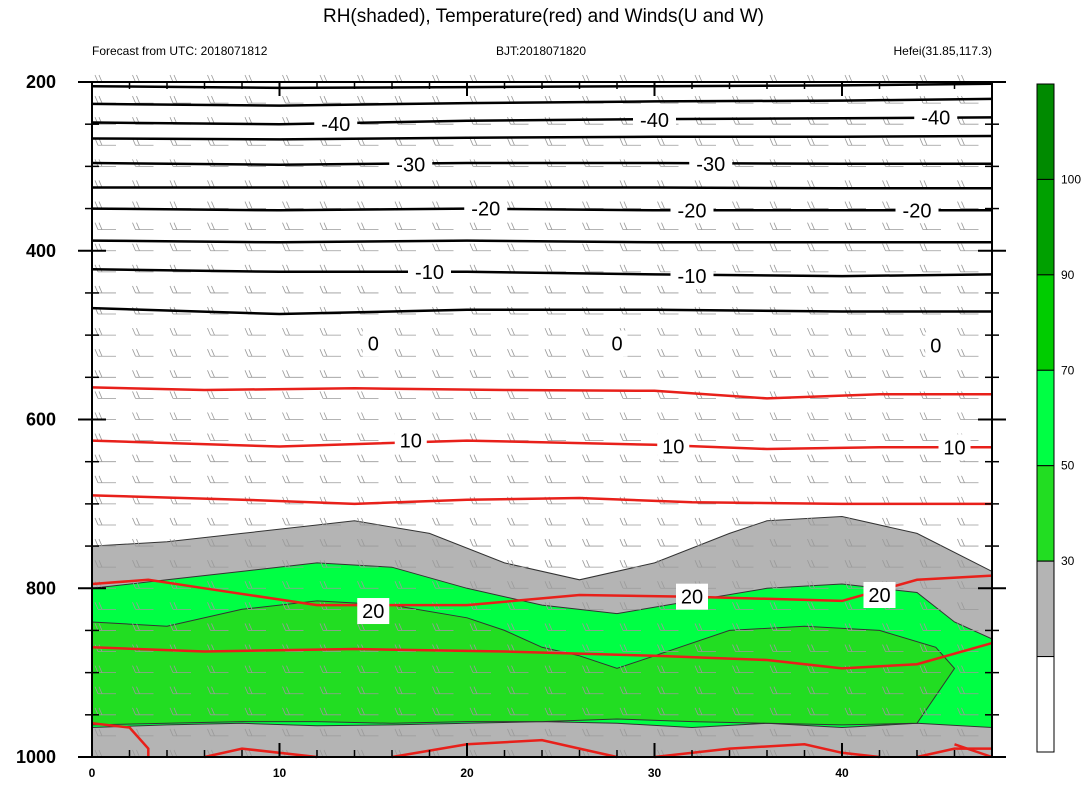 The image size is (1087, 811). I want to click on isotherm-label: 0, so click(935, 346).